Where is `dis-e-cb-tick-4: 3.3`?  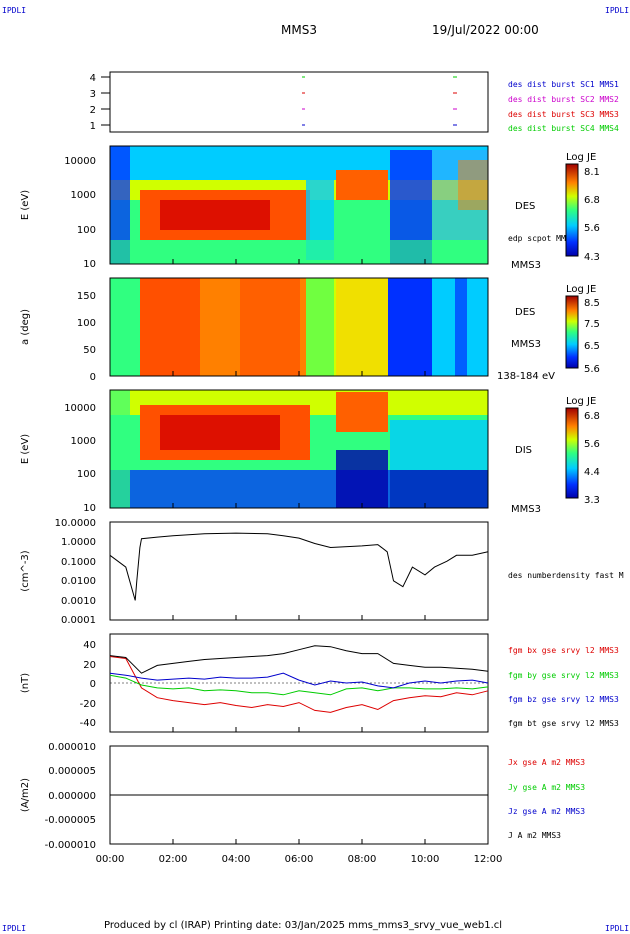
dis-e-cb-tick-4: 3.3 is located at coordinates (592, 500).